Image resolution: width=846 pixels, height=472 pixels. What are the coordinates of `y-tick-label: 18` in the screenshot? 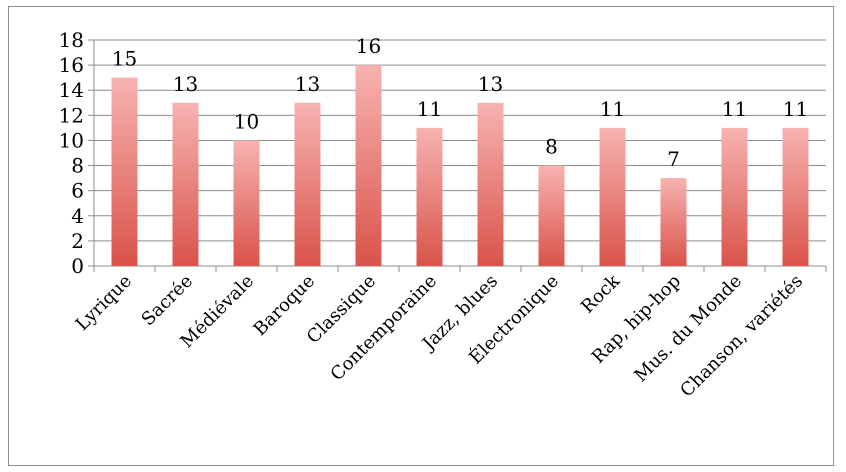 It's located at (71, 40).